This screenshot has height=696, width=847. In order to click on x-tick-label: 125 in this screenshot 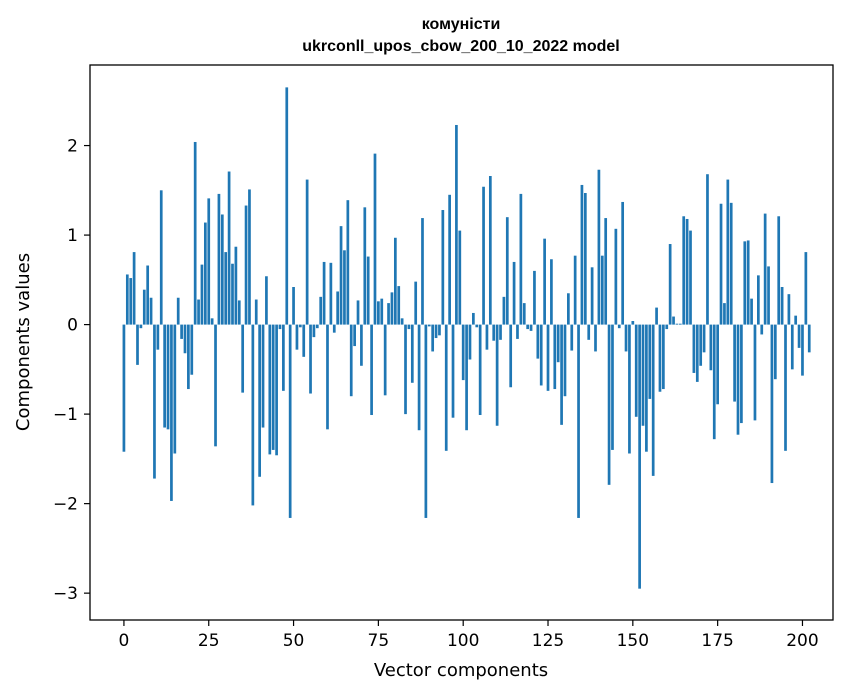, I will do `click(548, 641)`.